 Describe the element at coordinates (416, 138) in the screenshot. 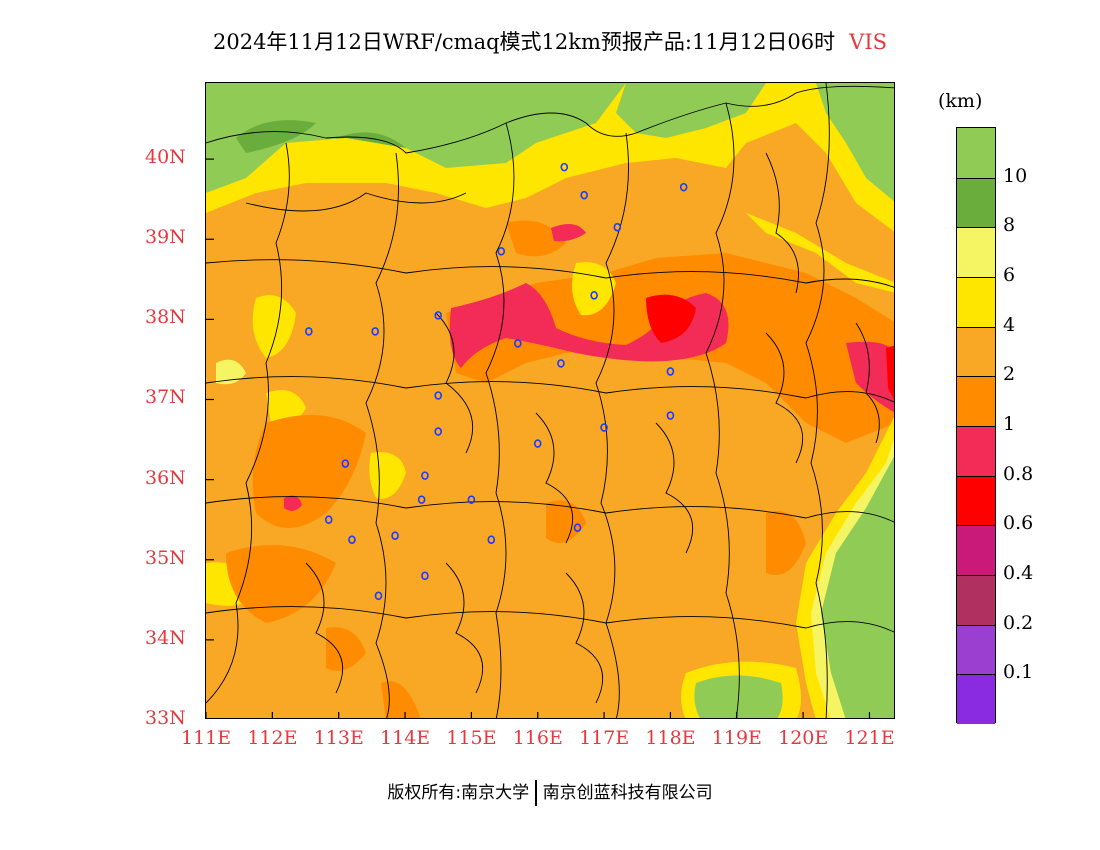

I see `field-green-nw` at that location.